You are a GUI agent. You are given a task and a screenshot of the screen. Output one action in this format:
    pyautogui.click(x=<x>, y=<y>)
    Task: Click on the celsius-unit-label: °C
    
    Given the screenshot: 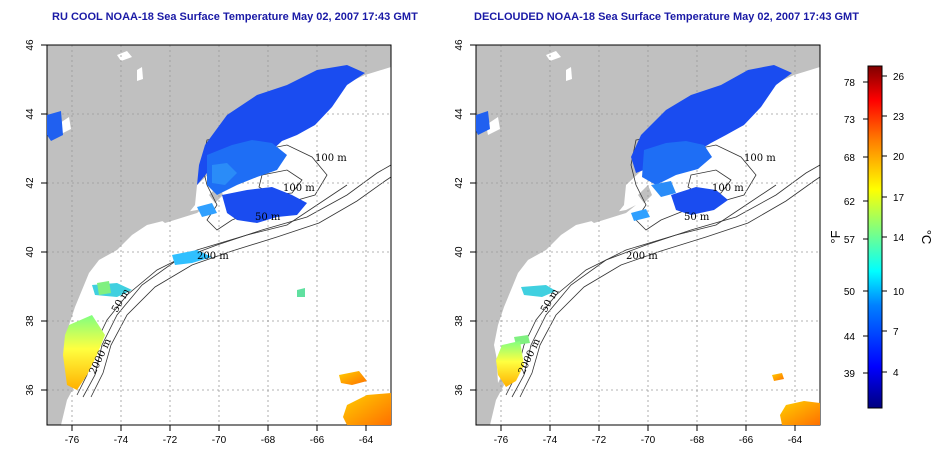 What is the action you would take?
    pyautogui.click(x=926, y=237)
    